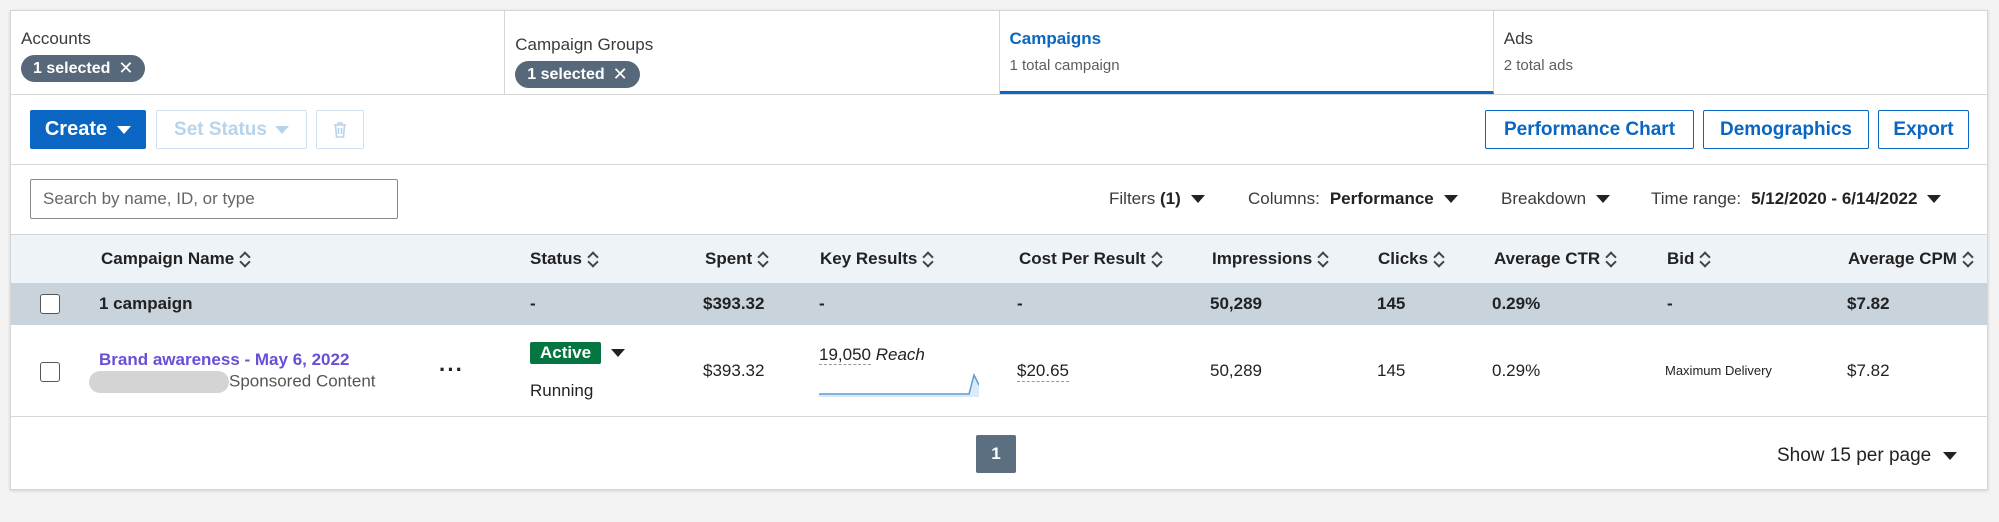 Image resolution: width=1999 pixels, height=522 pixels. What do you see at coordinates (899, 384) in the screenshot?
I see `reach-sparkline` at bounding box center [899, 384].